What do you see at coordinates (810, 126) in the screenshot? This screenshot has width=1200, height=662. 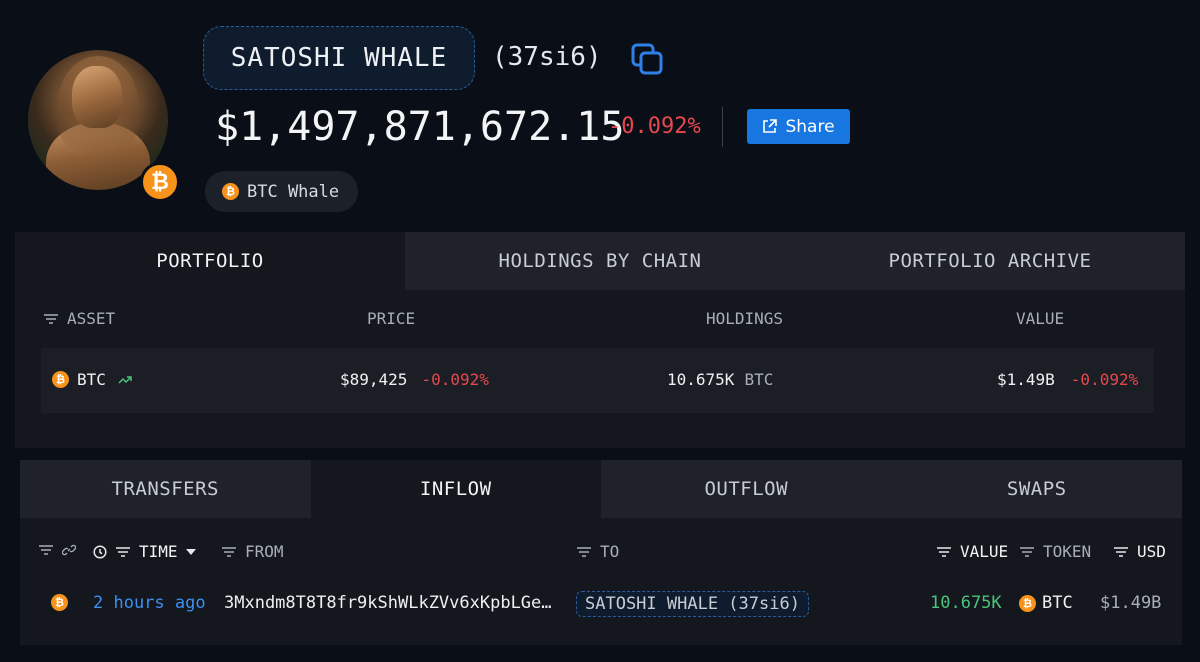 I see `share-label: Share` at bounding box center [810, 126].